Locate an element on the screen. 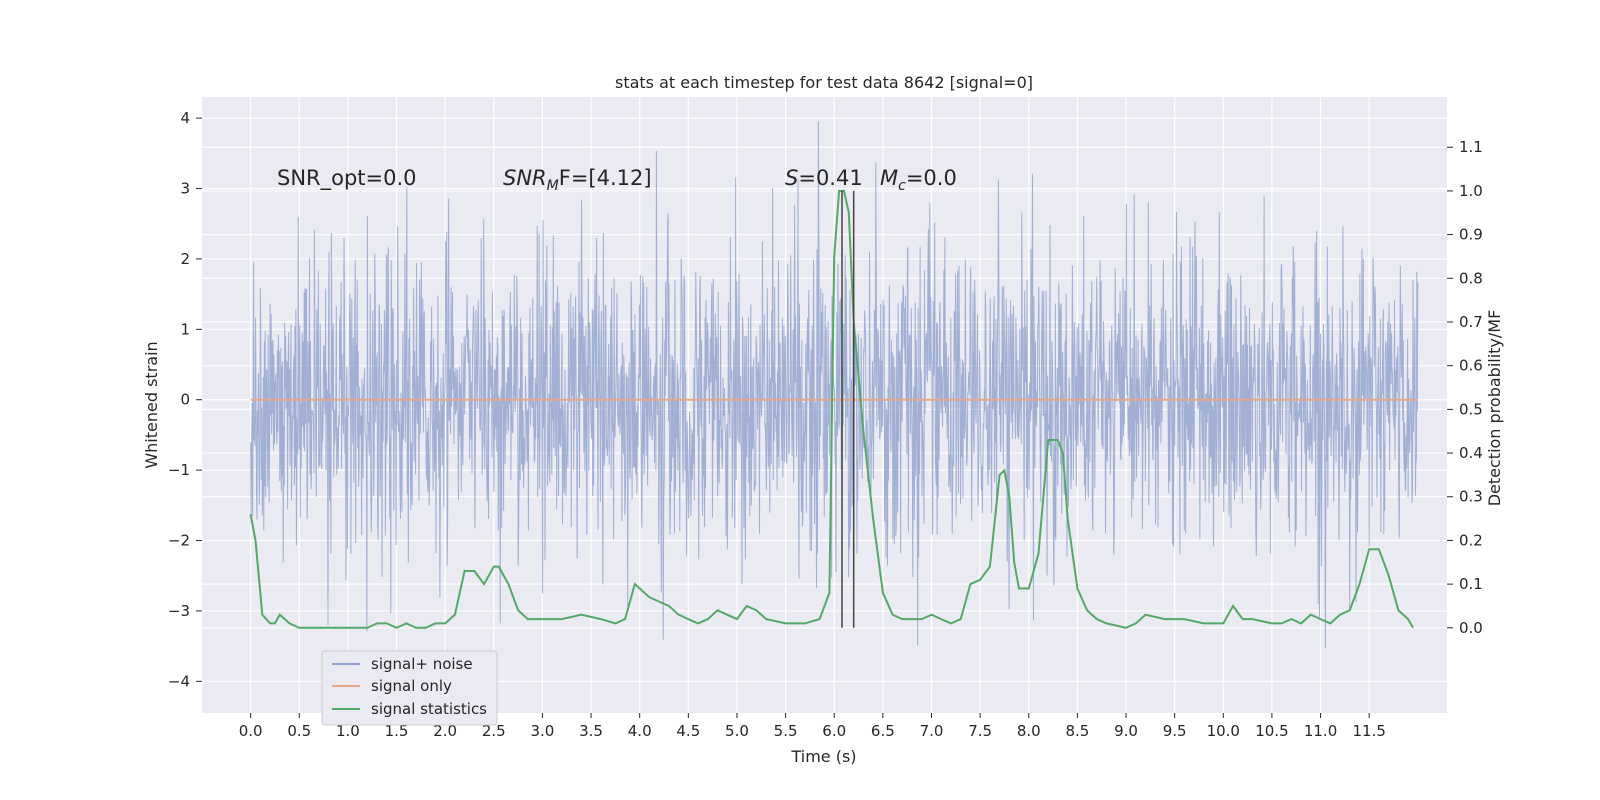 The height and width of the screenshot is (800, 1600). x-tick-label-13: 6.5 is located at coordinates (883, 731).